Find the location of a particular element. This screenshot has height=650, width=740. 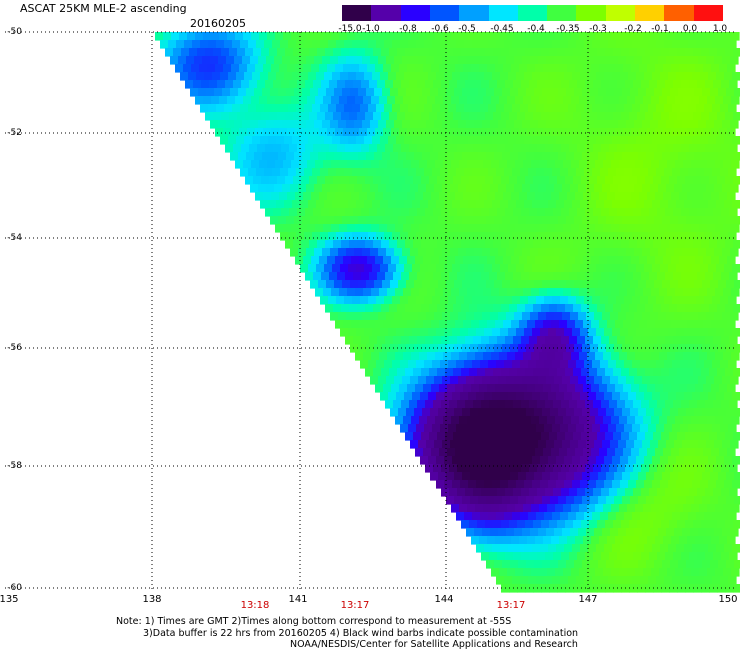

colorbar-segment is located at coordinates (357, 13).